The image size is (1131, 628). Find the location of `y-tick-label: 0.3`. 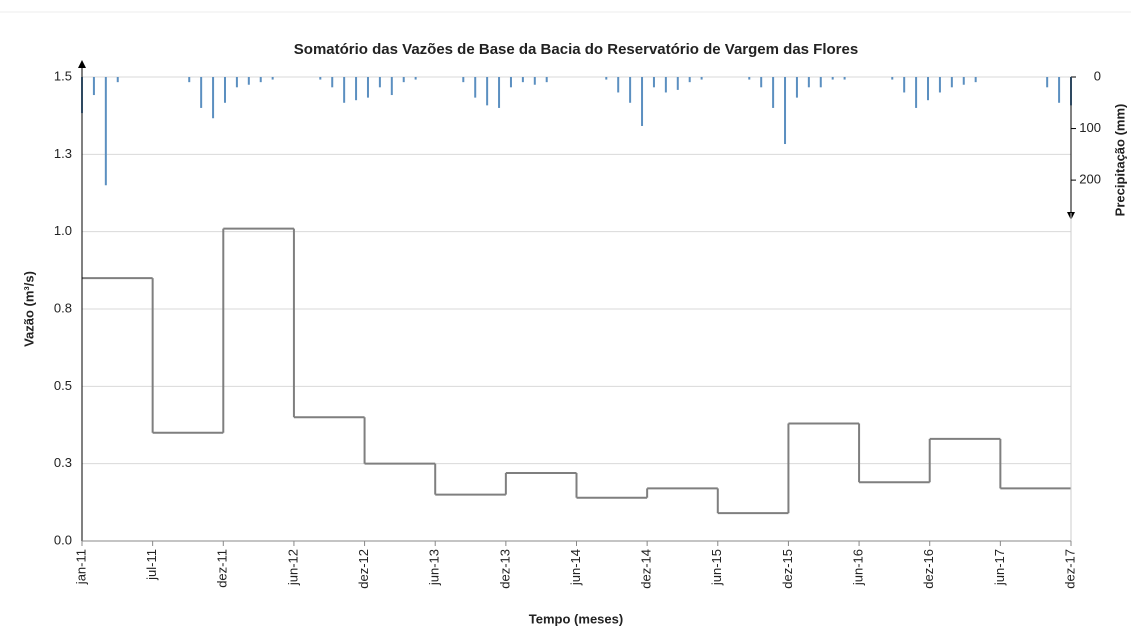

y-tick-label: 0.3 is located at coordinates (63, 462).